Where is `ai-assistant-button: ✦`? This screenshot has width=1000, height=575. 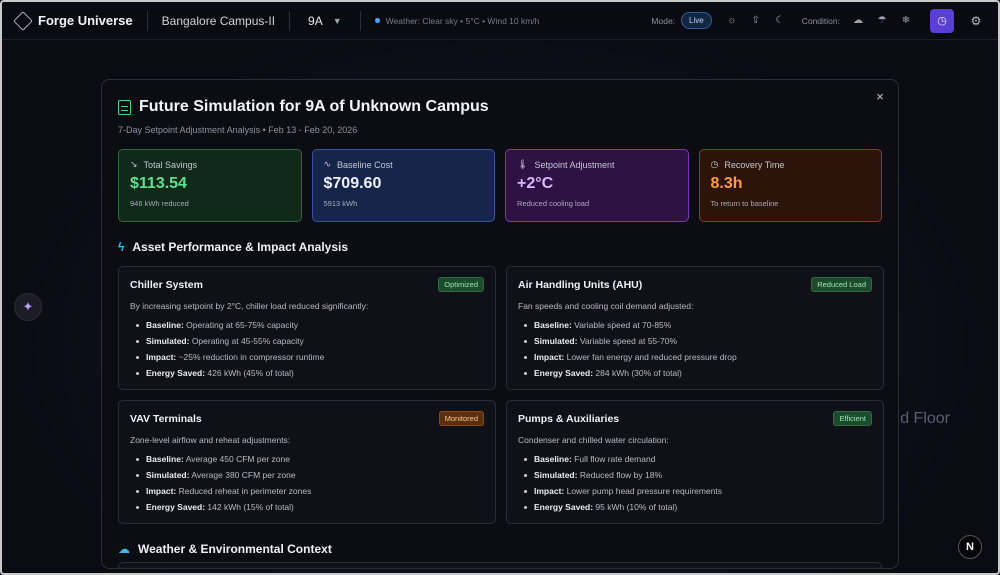 ai-assistant-button: ✦ is located at coordinates (28, 307).